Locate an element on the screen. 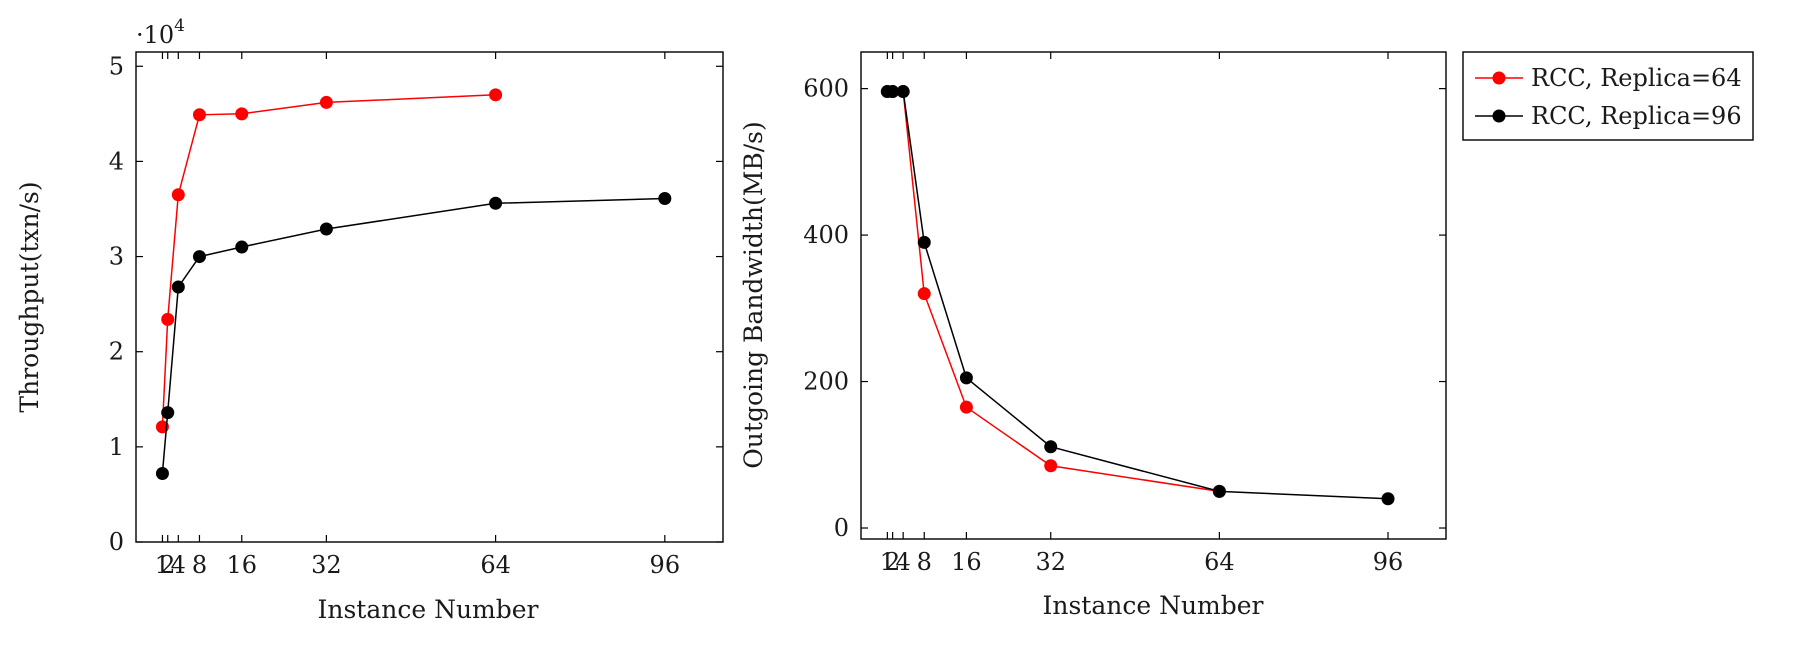  throughput-y-tick-label: 3 is located at coordinates (116, 257).